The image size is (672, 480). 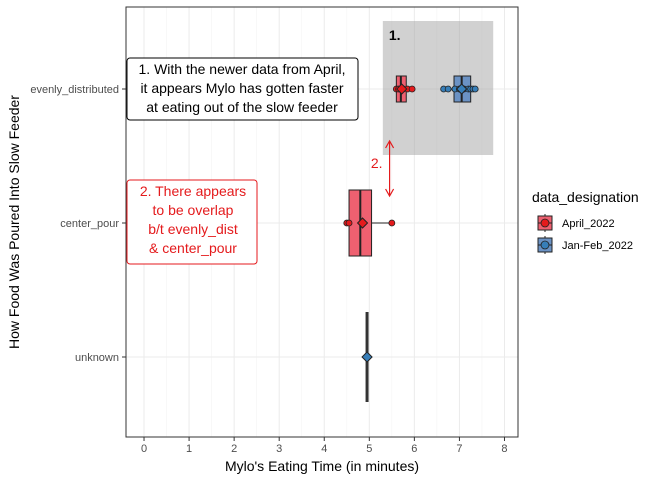 I want to click on x-tick-label: 7, so click(x=459, y=449).